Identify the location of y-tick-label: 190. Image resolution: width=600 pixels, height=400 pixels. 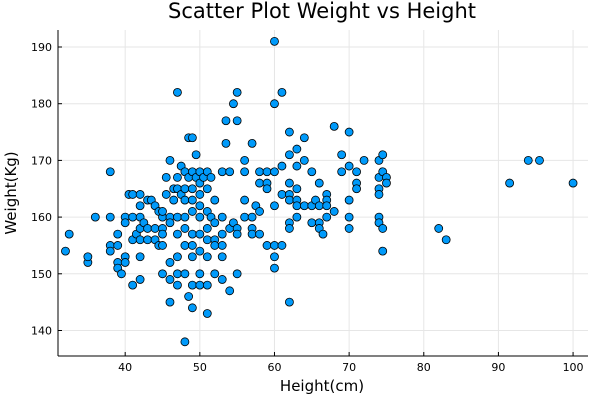
(41, 47).